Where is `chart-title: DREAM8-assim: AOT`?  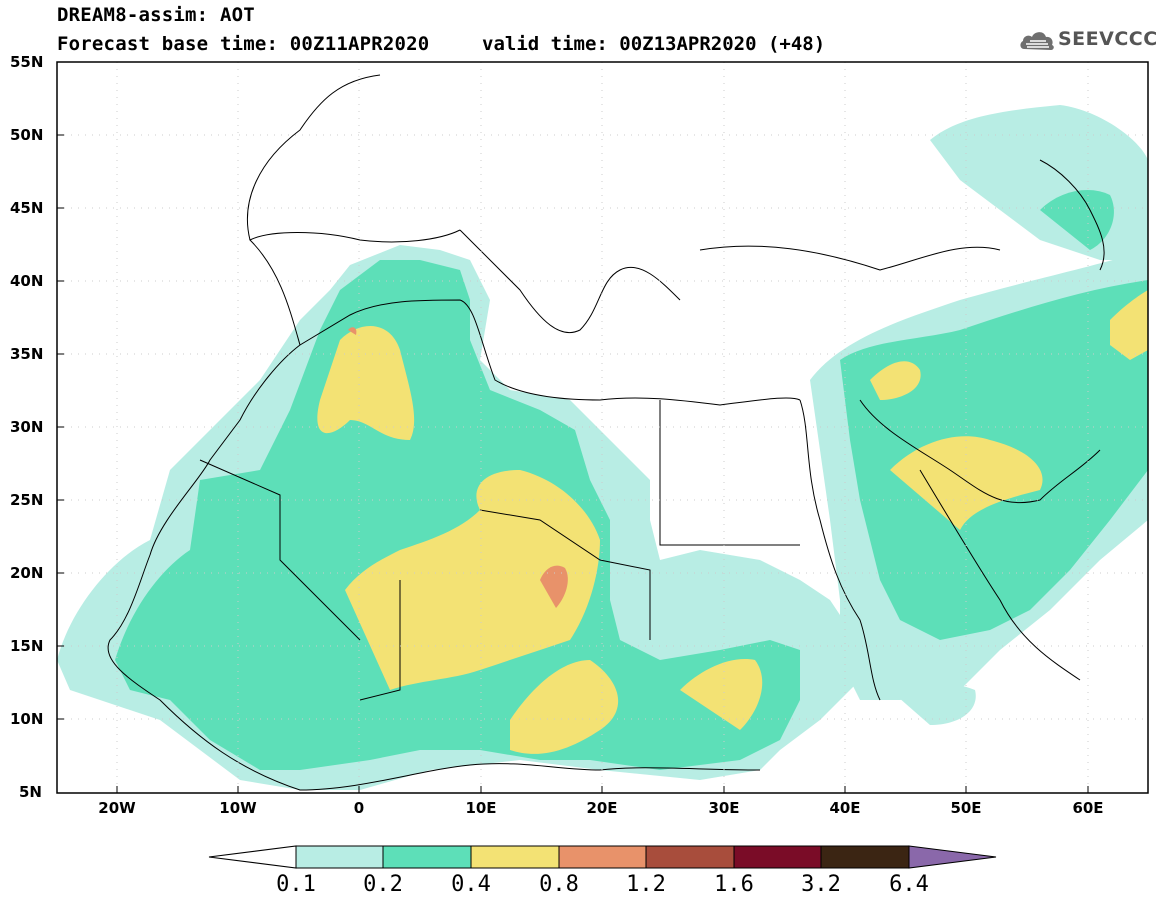
chart-title: DREAM8-assim: AOT is located at coordinates (156, 15).